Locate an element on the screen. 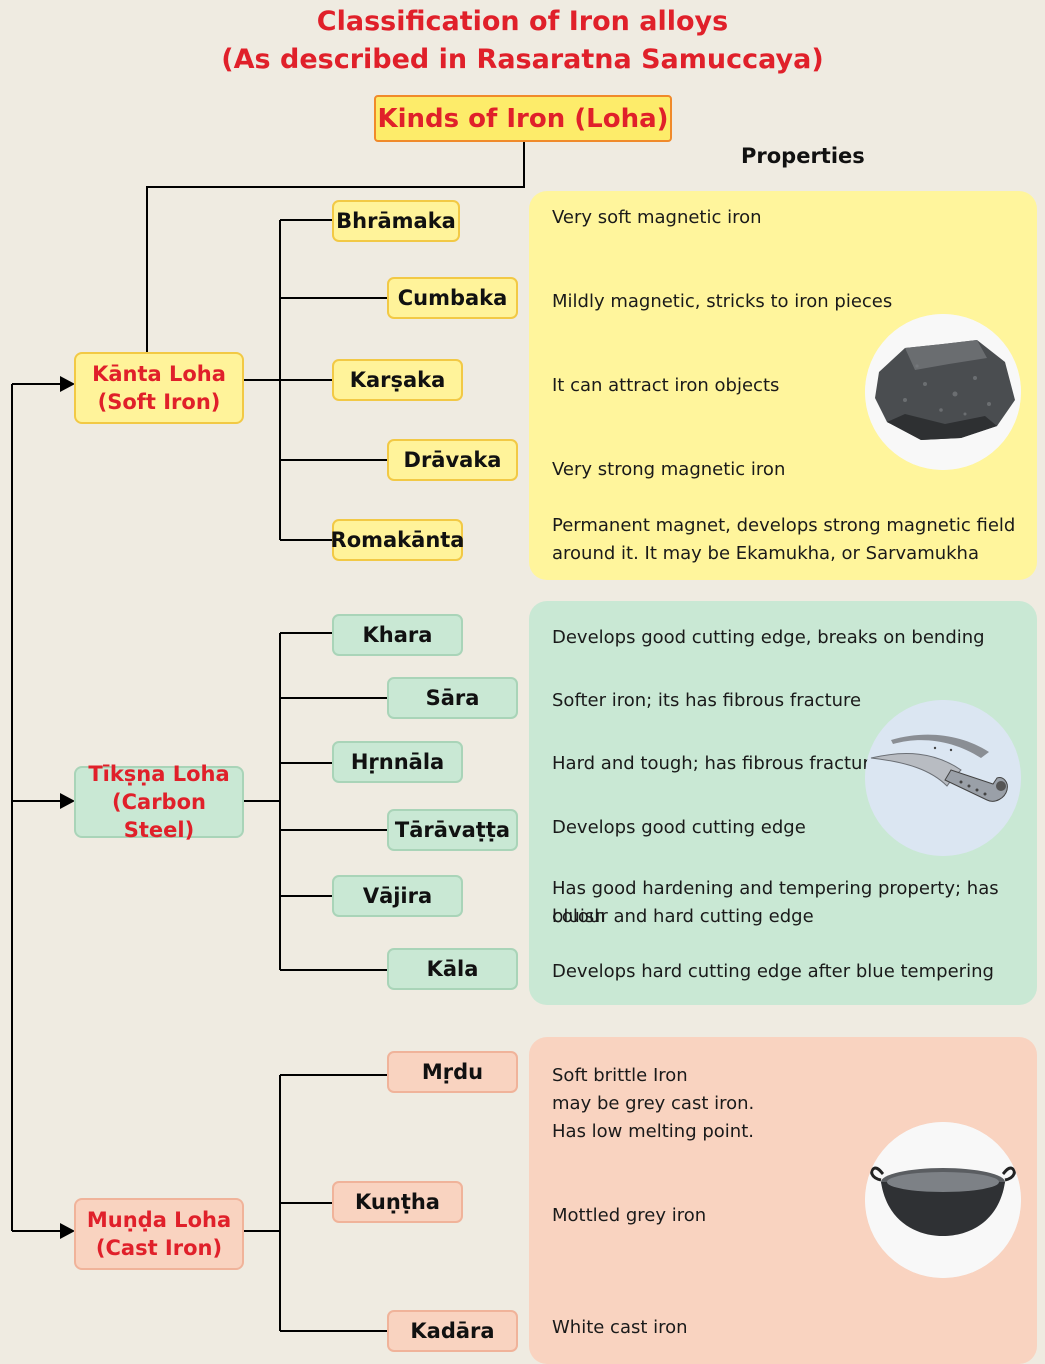 The image size is (1045, 1364). category-subtitle: (Carbon Steel) is located at coordinates (159, 816).